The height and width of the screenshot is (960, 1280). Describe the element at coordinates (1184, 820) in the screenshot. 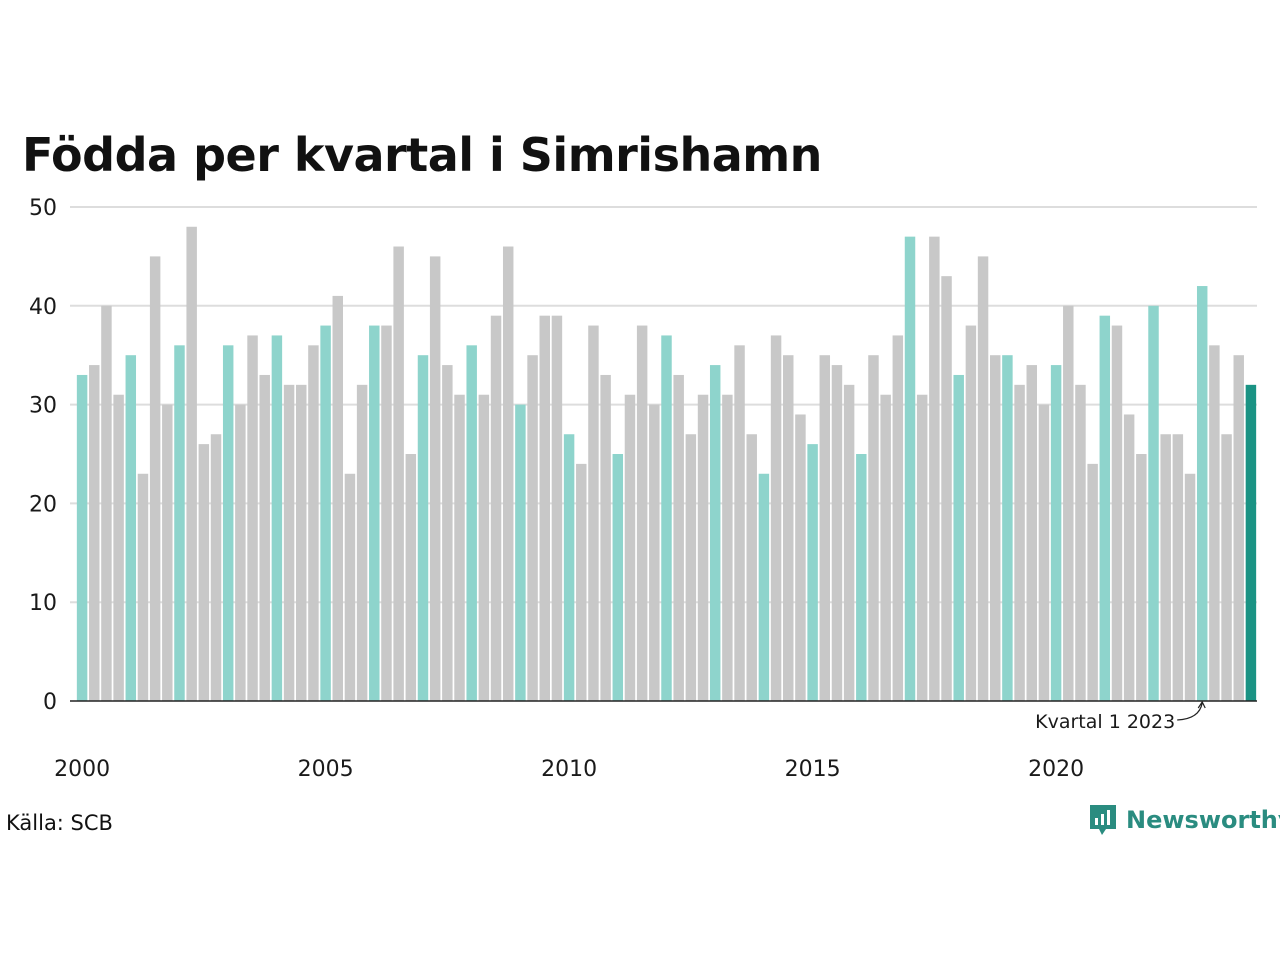

I see `brand-logo: Newsworthy` at that location.